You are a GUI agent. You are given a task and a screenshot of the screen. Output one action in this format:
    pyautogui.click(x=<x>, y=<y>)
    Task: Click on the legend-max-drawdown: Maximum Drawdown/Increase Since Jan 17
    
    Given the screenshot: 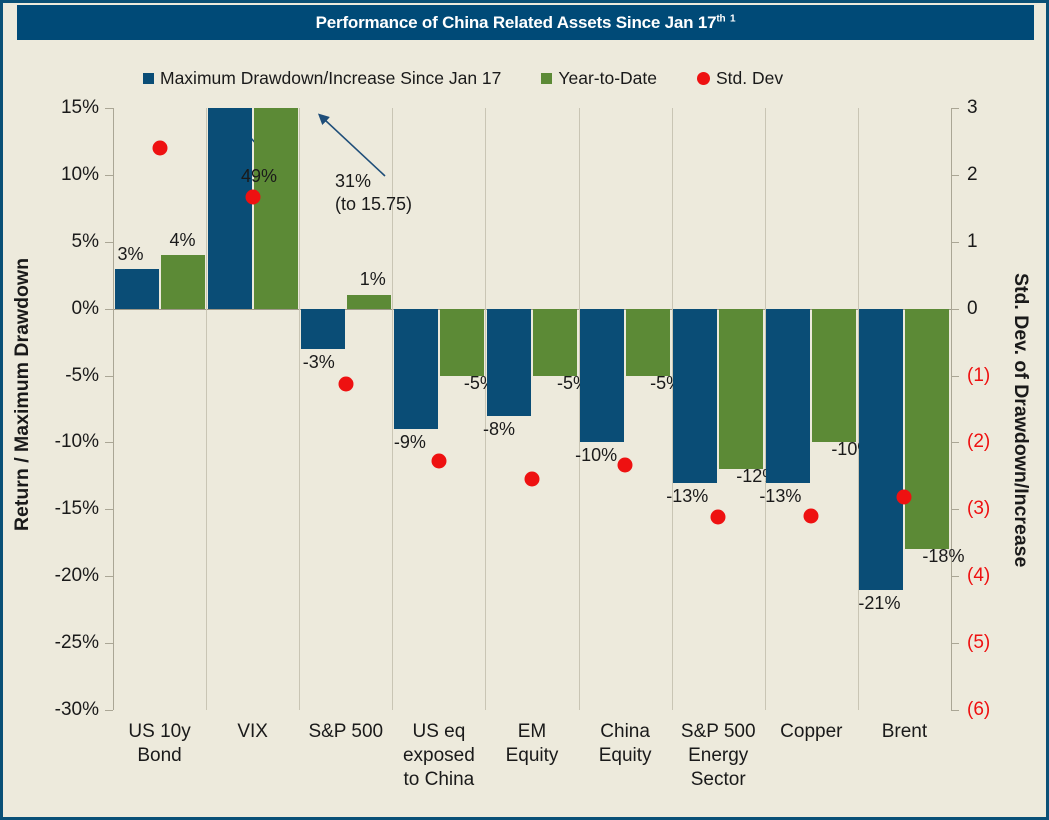 What is the action you would take?
    pyautogui.click(x=322, y=78)
    